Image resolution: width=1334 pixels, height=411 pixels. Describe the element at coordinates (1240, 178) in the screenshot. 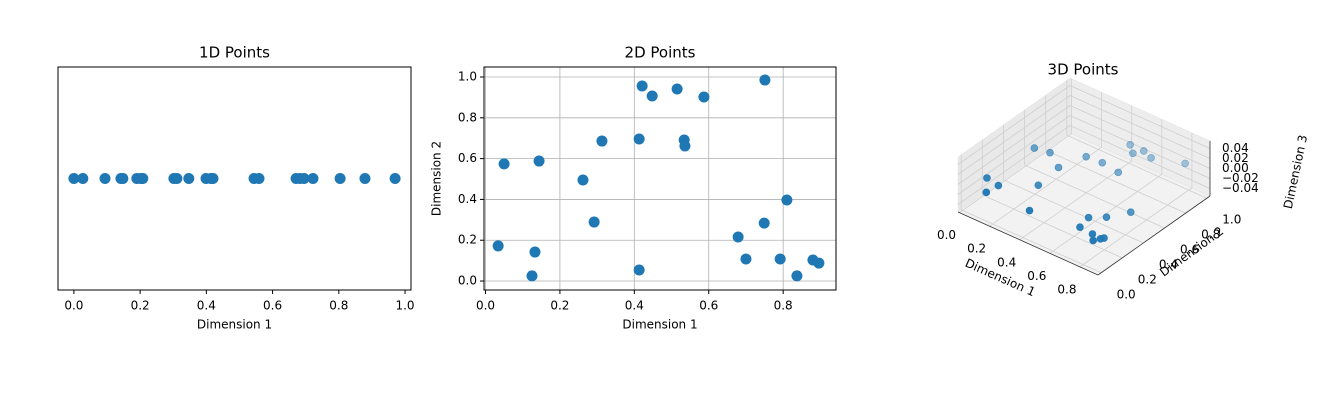

I see `z-tick-label: −0.02` at that location.